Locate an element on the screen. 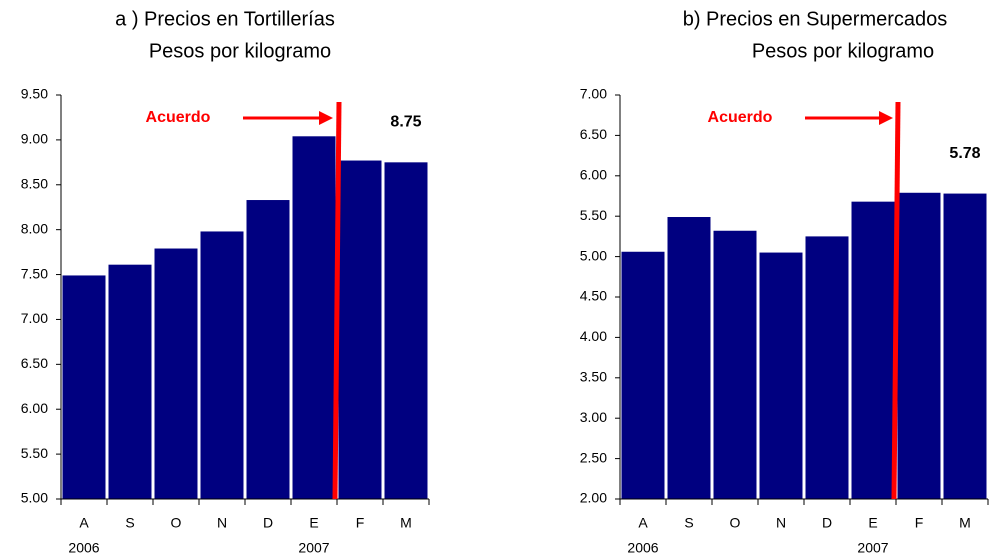  chart-title: b) Precios en Supermercados is located at coordinates (815, 19).